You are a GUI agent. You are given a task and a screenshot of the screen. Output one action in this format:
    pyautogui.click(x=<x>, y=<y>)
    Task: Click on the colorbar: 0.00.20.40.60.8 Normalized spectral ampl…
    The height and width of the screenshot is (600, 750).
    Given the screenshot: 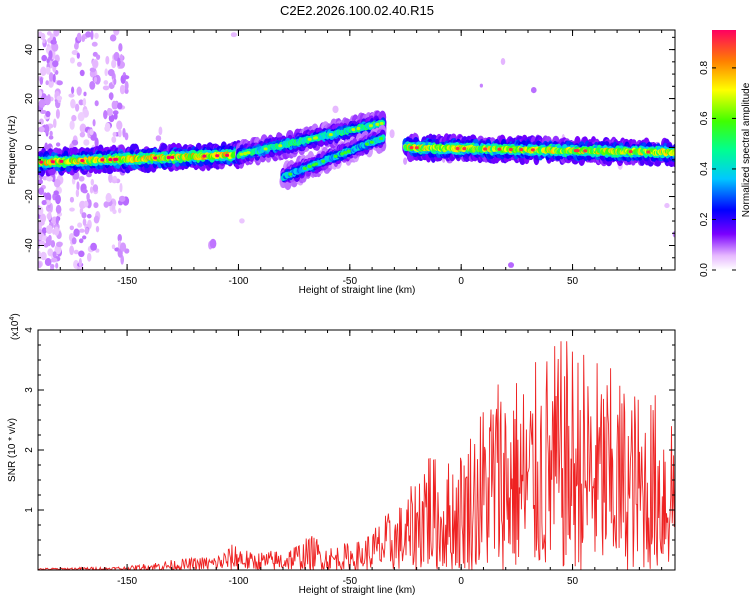 What is the action you would take?
    pyautogui.click(x=724, y=153)
    